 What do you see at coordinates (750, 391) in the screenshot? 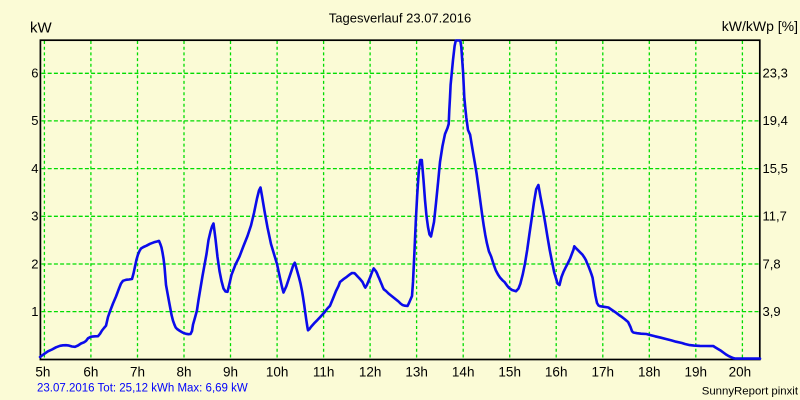
I see `svg-text: SunnyReport pinxit` at bounding box center [750, 391].